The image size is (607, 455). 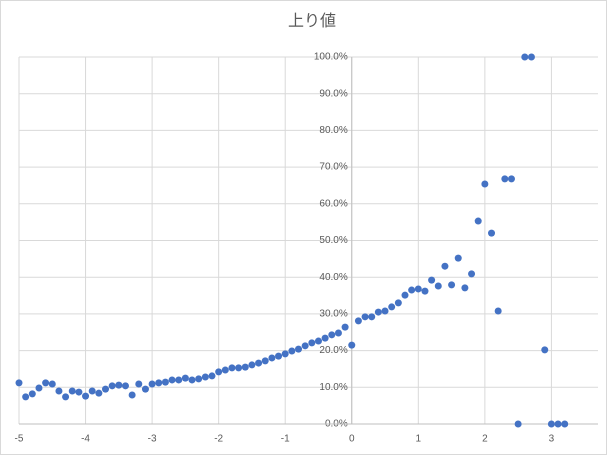 I want to click on x-tick-label: 3, so click(x=552, y=439).